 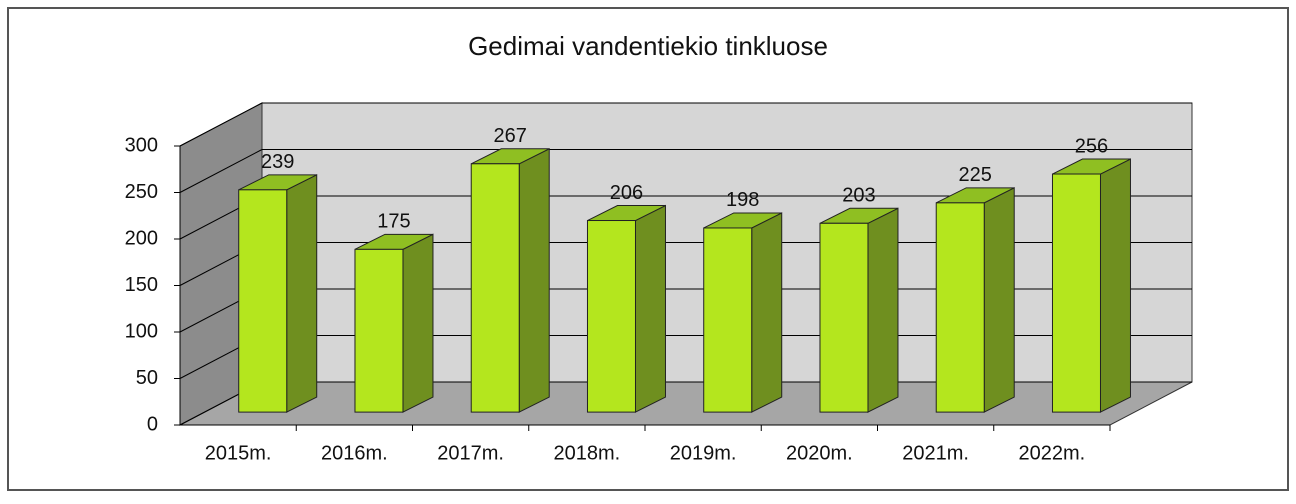 I want to click on y-tick-label: 300, so click(x=141, y=145).